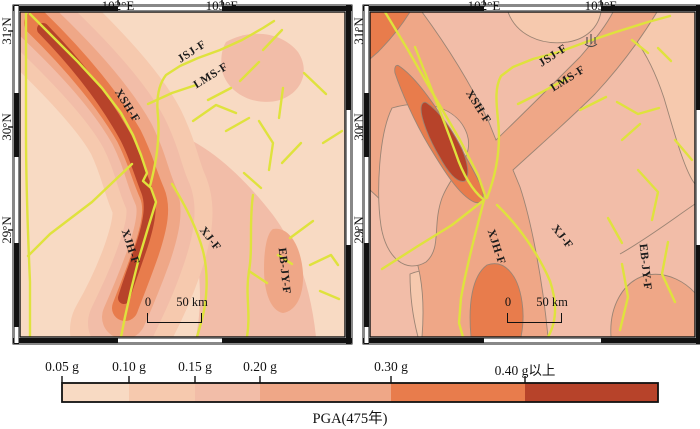 The width and height of the screenshot is (700, 429). Describe the element at coordinates (591, 41) in the screenshot. I see `dam-site-marker` at that location.